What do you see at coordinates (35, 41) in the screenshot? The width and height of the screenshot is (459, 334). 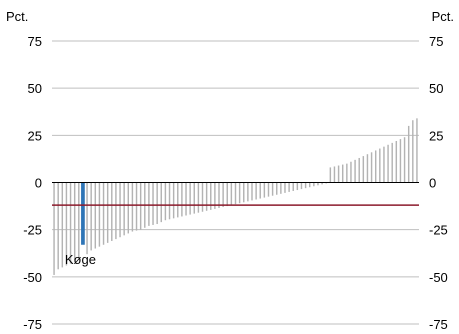 I see `left-tick-label: 75` at bounding box center [35, 41].